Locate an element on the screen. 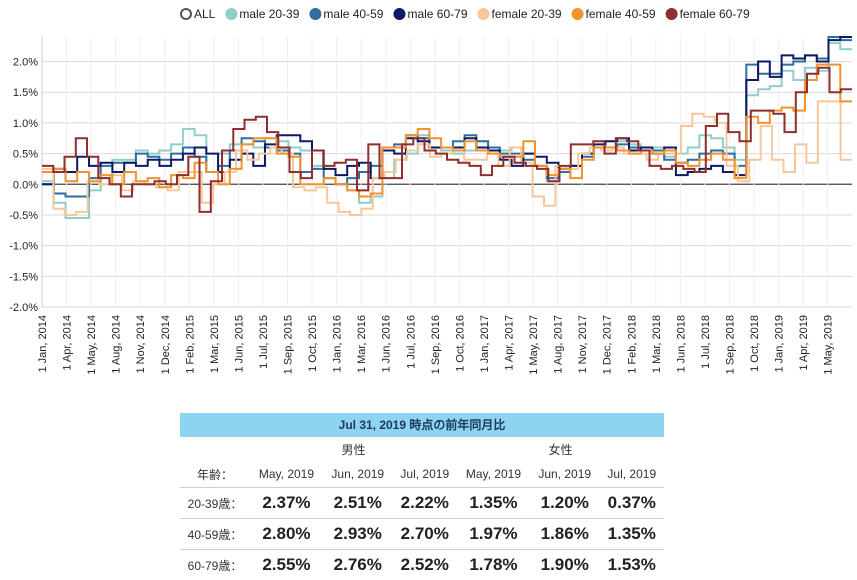 The width and height of the screenshot is (857, 580). x-tick-label: 1 Oct, 2015 is located at coordinates (313, 343).